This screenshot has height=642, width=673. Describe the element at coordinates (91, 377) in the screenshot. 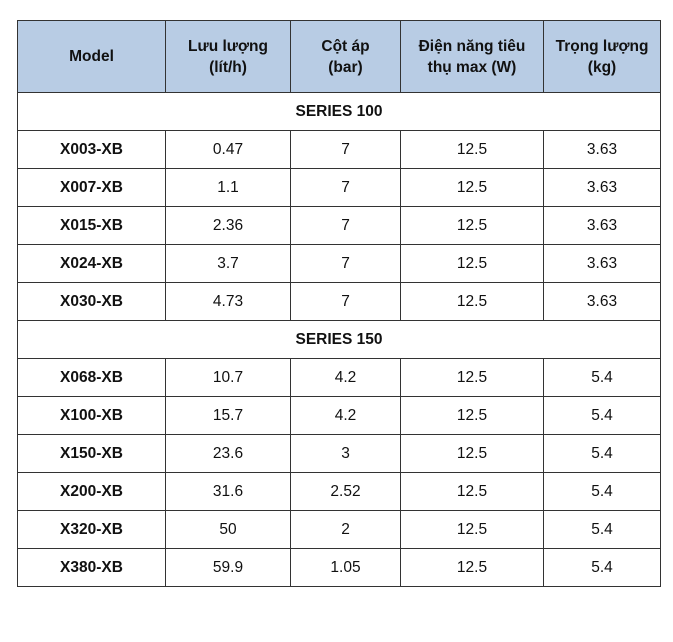

I see `model-cell: X068-XB` at that location.